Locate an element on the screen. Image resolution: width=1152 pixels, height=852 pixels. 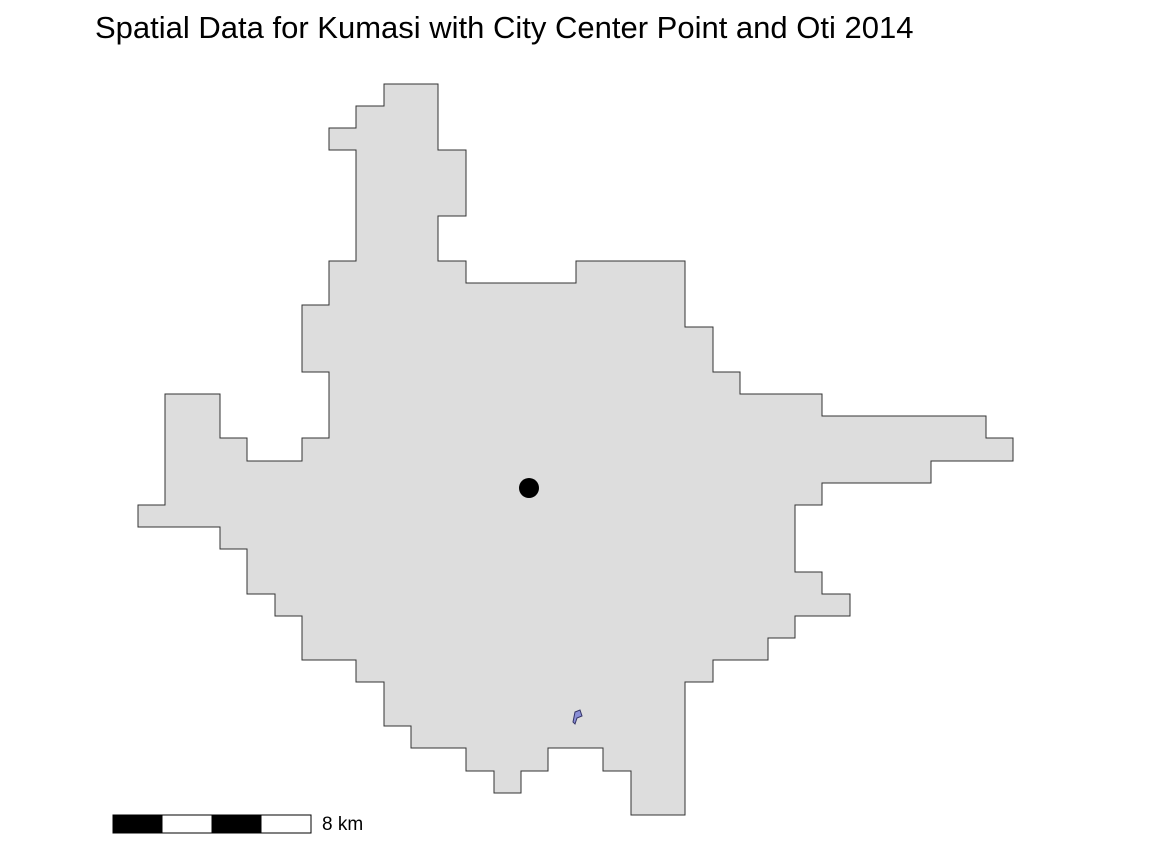
city-center-point is located at coordinates (529, 488).